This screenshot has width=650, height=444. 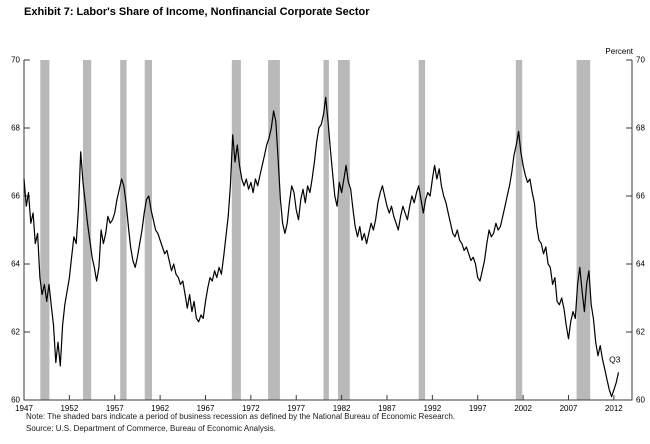 I want to click on y-tick-label-right: 68, so click(x=640, y=128).